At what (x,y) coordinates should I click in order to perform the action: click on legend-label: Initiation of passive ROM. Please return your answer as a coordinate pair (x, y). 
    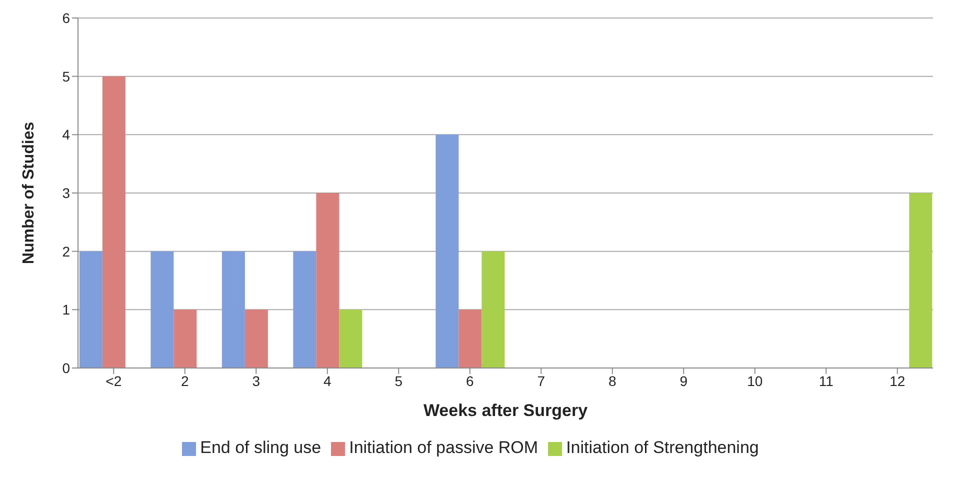
    Looking at the image, I should click on (443, 447).